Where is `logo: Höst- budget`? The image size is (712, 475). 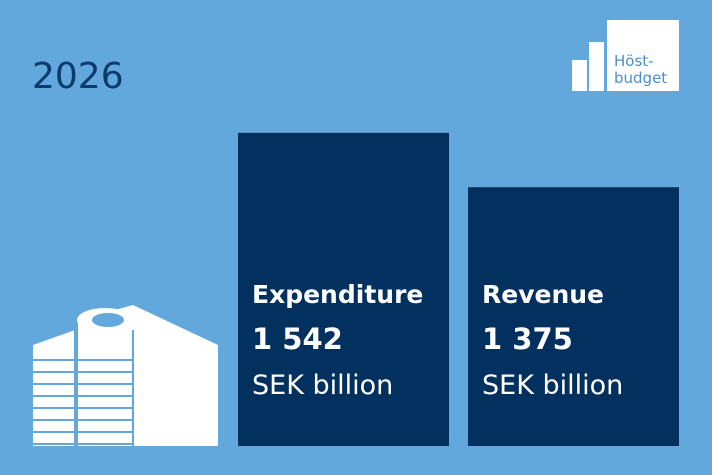
logo: Höst- budget is located at coordinates (625, 55).